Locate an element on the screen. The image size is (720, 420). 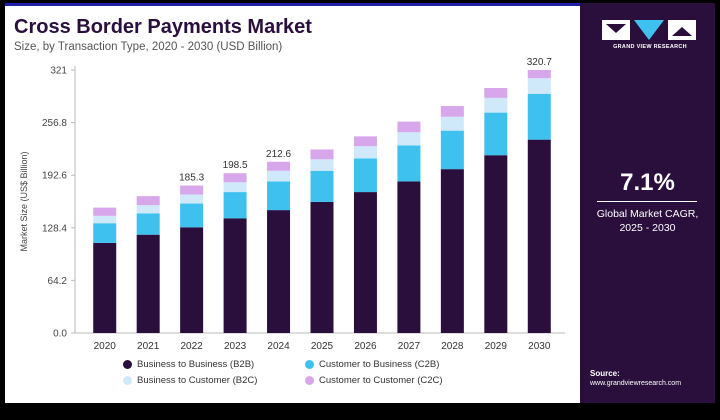
x-tick-label: 2022 is located at coordinates (192, 346).